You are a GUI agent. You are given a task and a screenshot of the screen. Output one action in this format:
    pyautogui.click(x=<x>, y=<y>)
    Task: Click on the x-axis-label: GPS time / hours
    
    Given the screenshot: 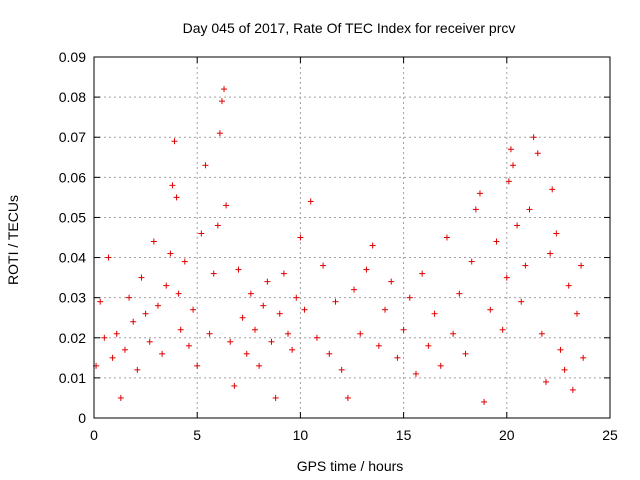 What is the action you would take?
    pyautogui.click(x=350, y=466)
    